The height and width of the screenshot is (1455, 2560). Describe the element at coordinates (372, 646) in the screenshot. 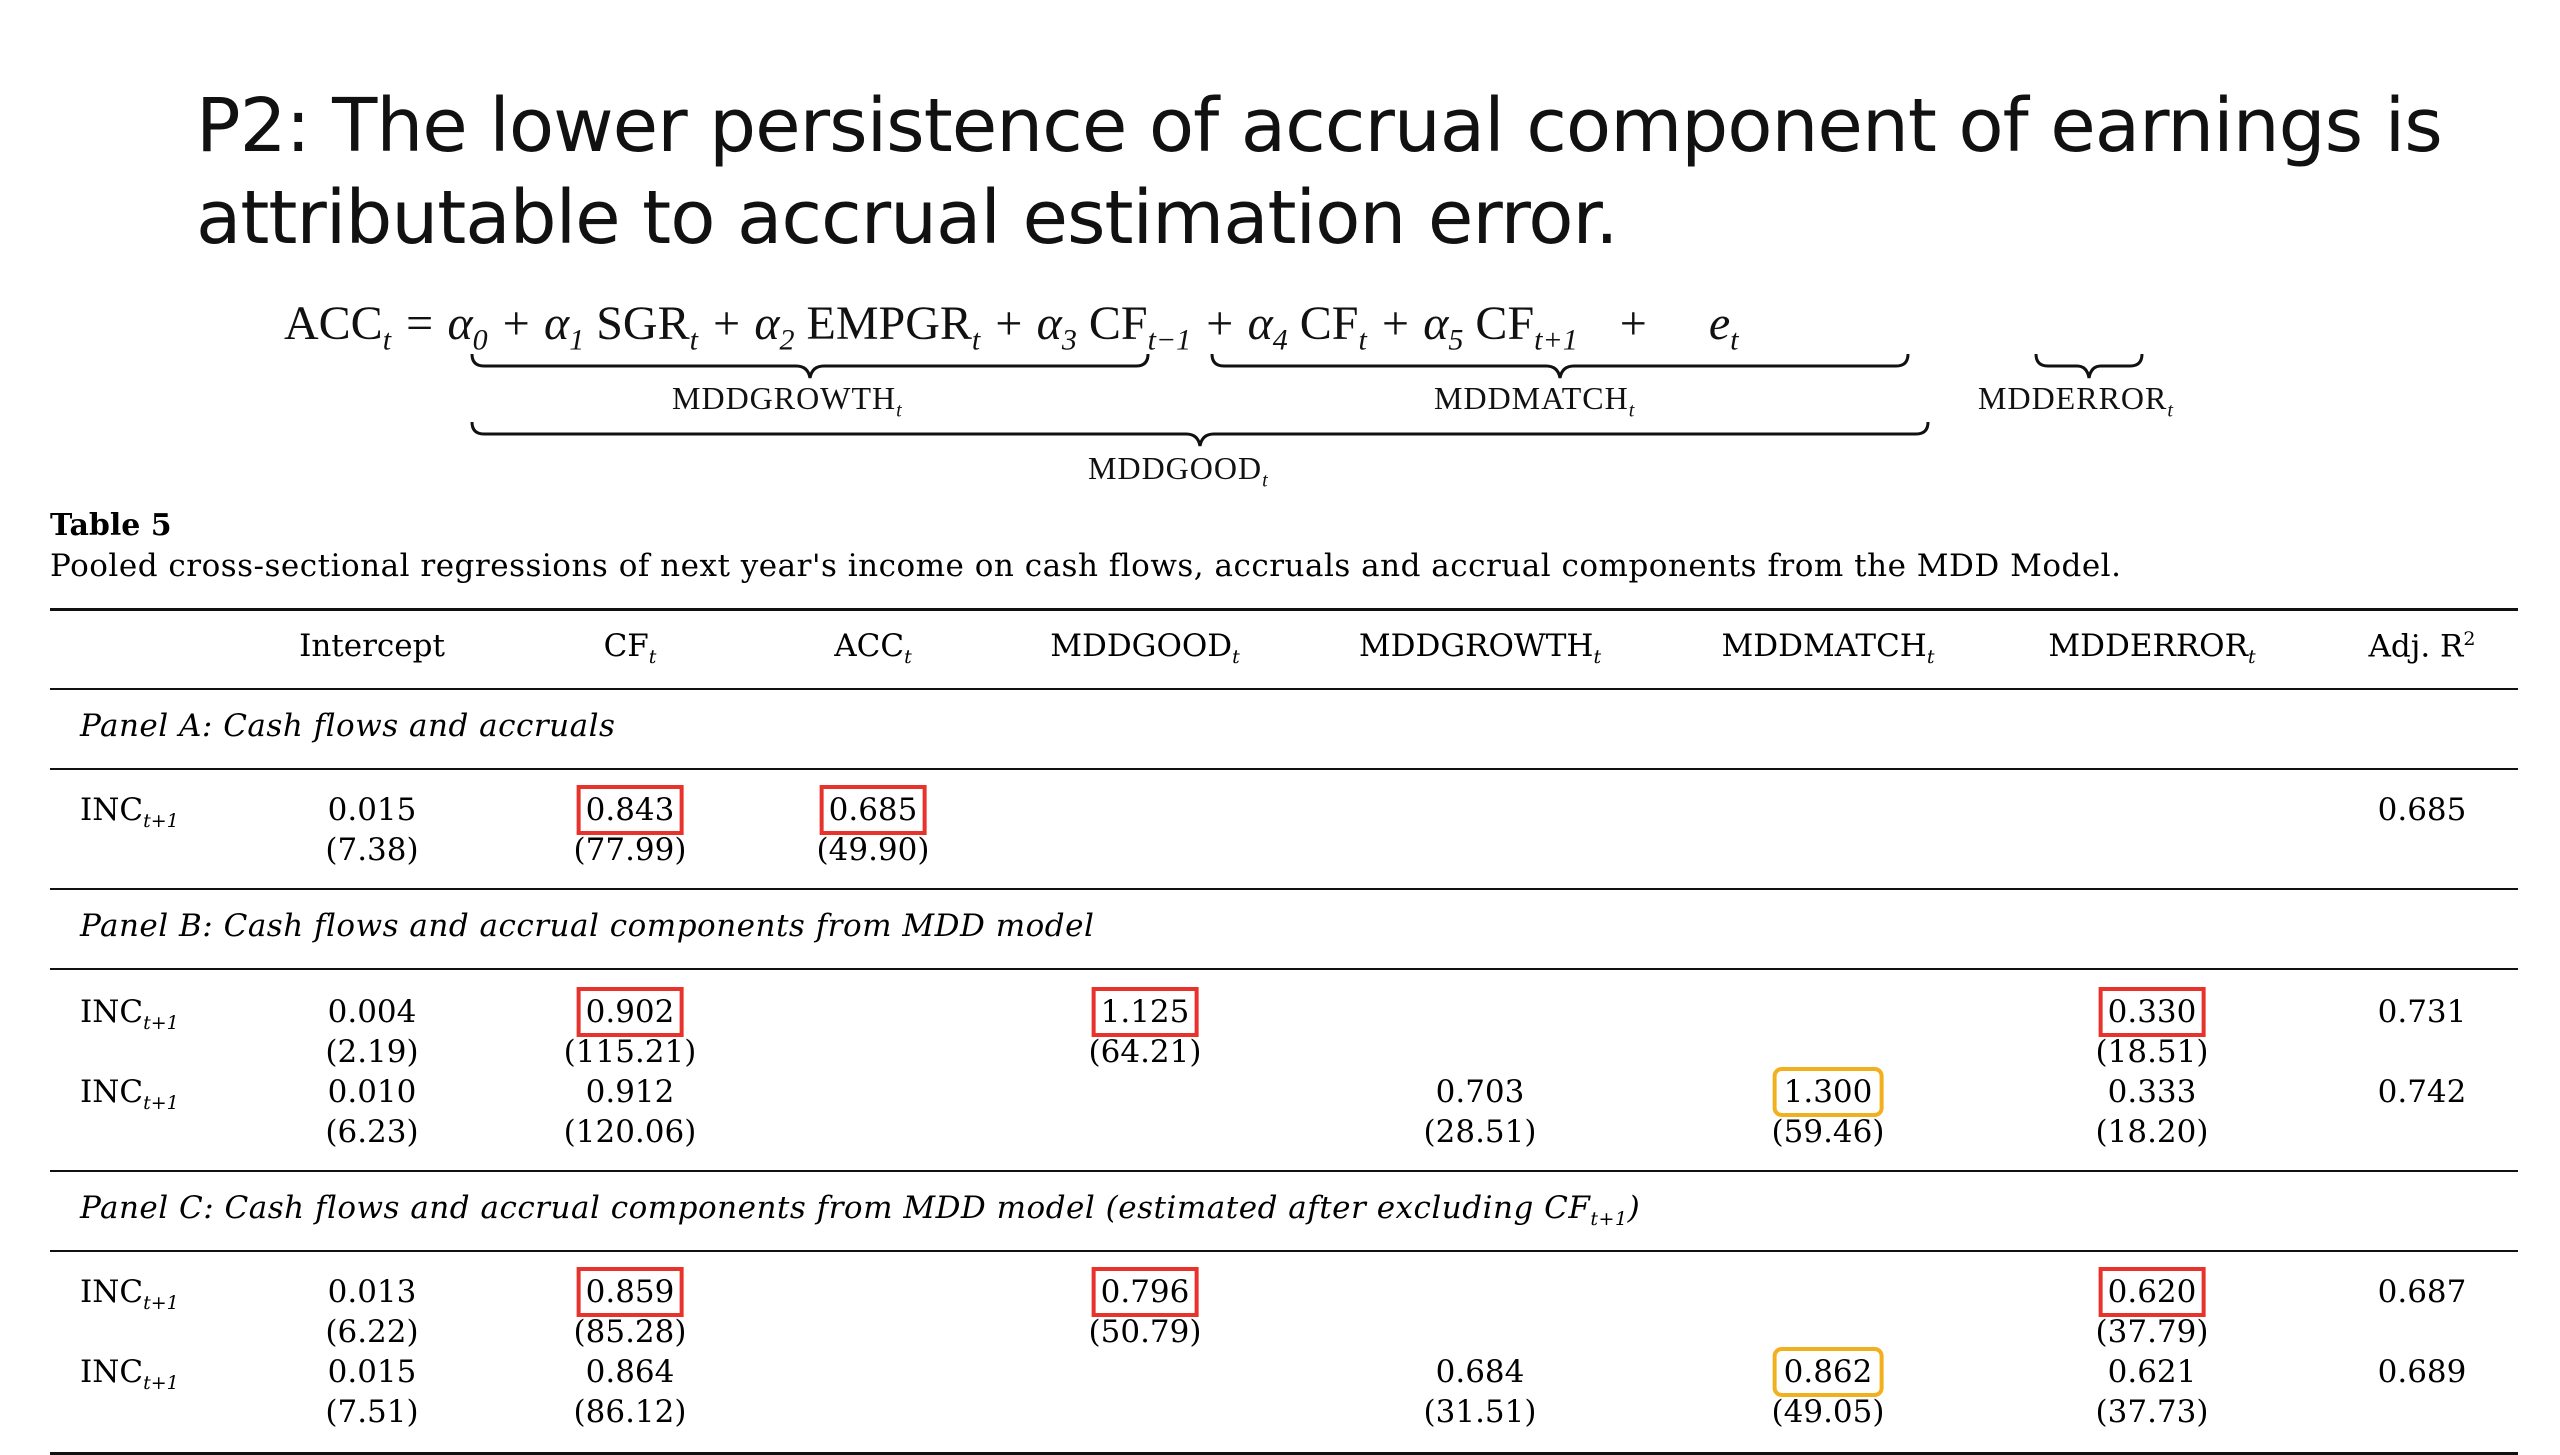

I see `header-intercept: Intercept` at that location.